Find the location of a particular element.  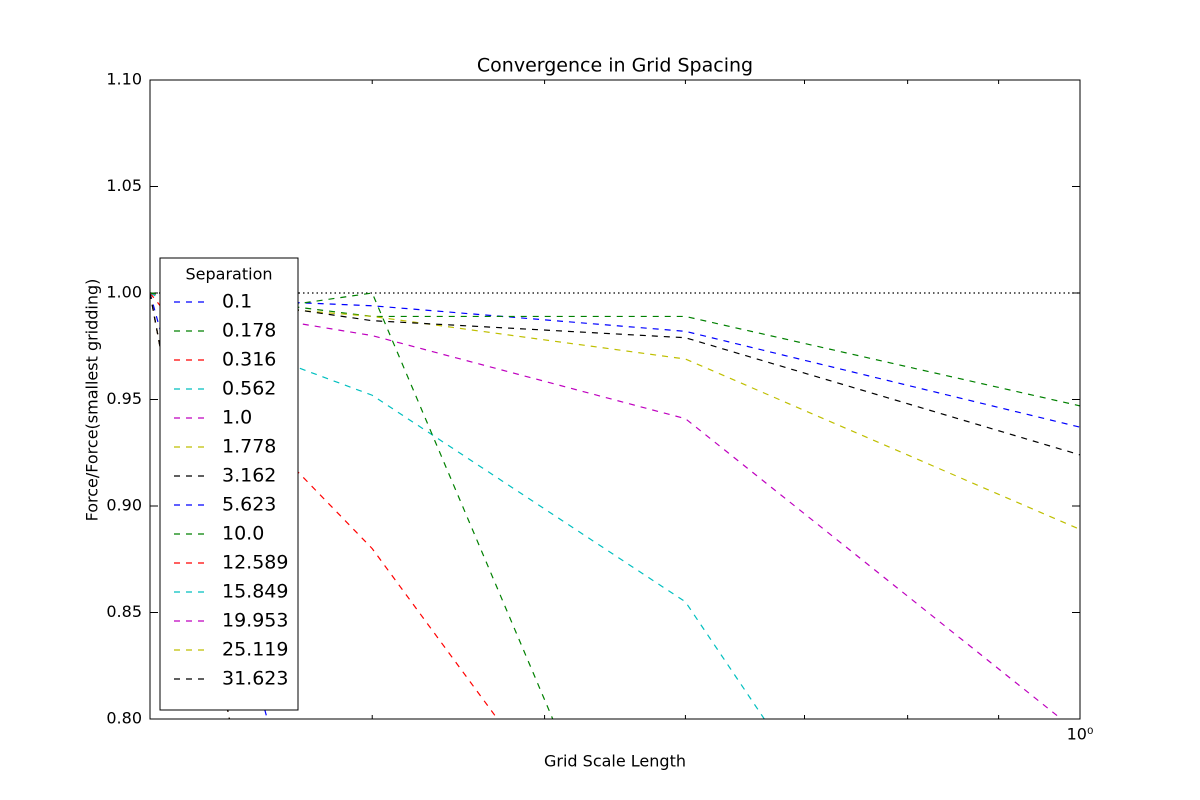

y-tick-label: 1.00 is located at coordinates (124, 292).